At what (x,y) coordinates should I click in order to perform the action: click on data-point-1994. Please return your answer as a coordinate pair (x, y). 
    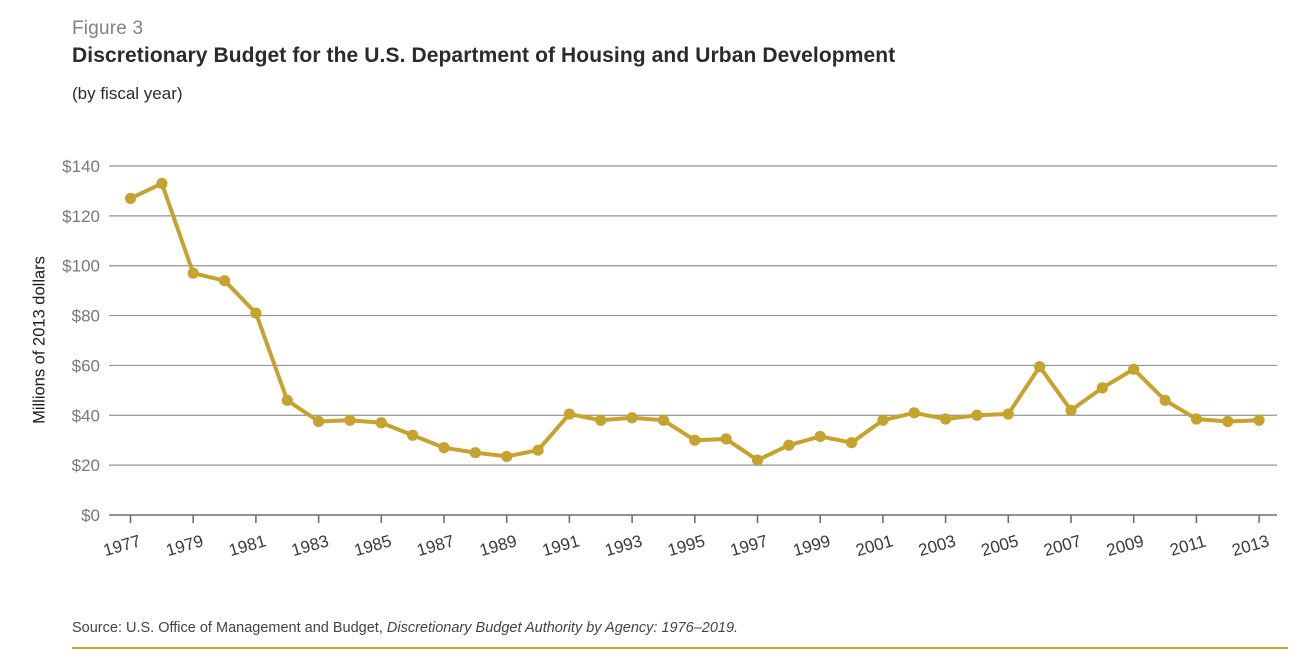
    Looking at the image, I should click on (663, 420).